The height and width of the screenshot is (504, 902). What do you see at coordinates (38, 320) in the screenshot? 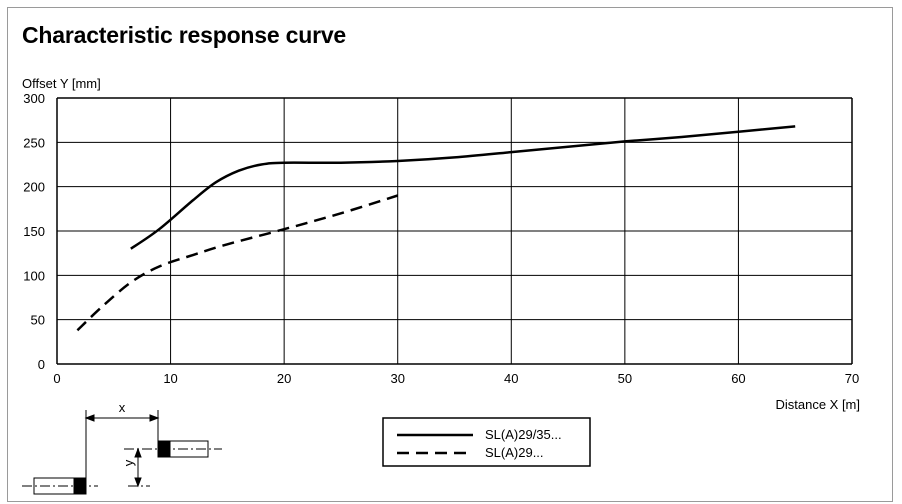
I see `y-tick-label: 50` at bounding box center [38, 320].